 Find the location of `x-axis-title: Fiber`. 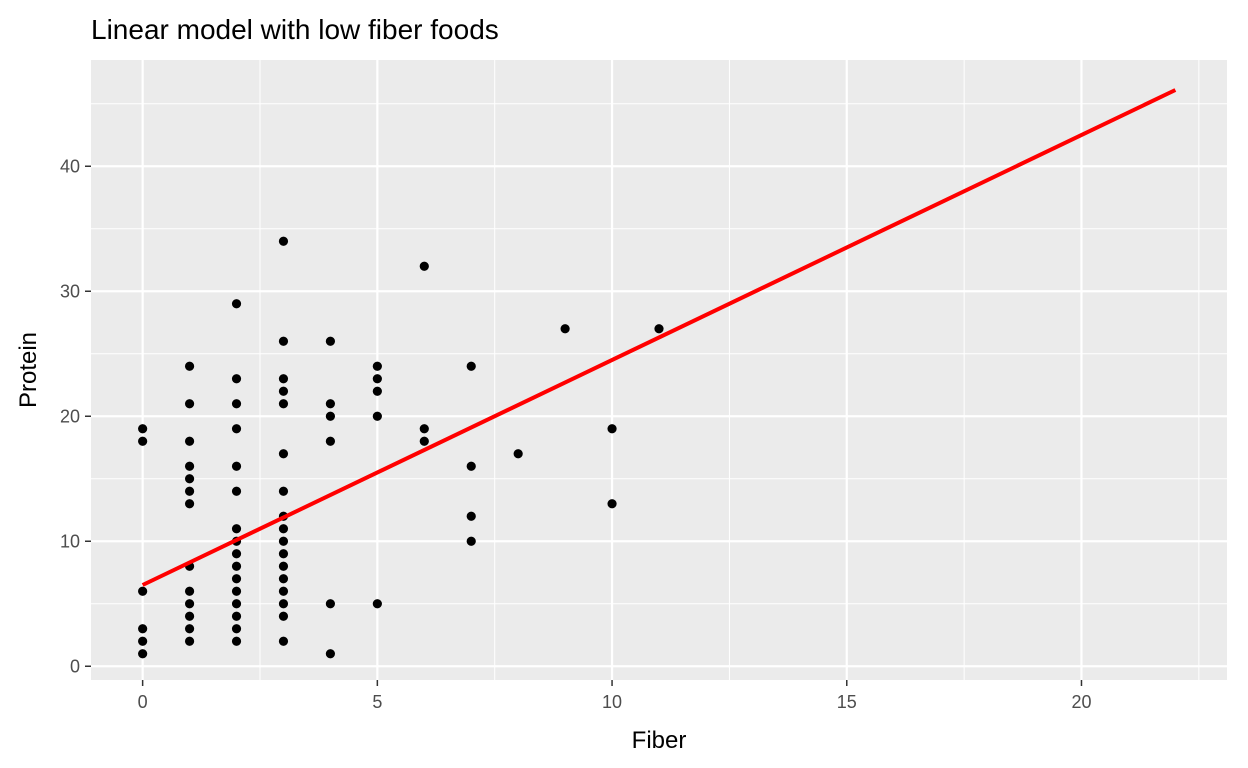

x-axis-title: Fiber is located at coordinates (659, 740).